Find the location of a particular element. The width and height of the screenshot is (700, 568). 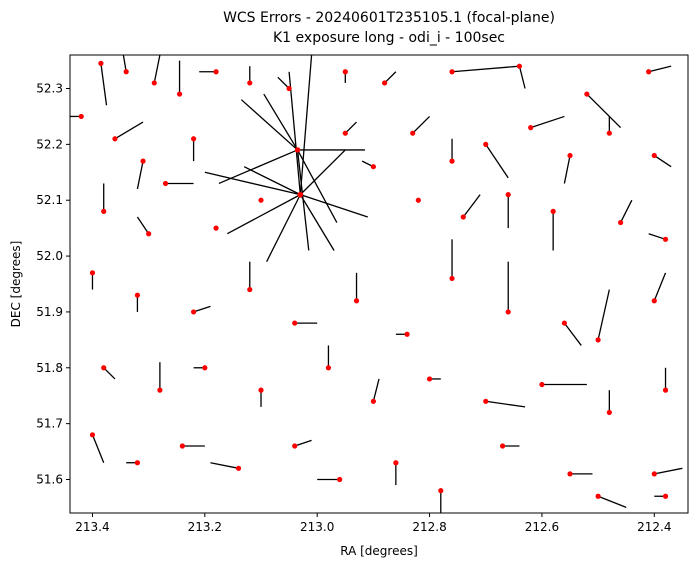

x-axis-label: RA [degrees] is located at coordinates (379, 551).